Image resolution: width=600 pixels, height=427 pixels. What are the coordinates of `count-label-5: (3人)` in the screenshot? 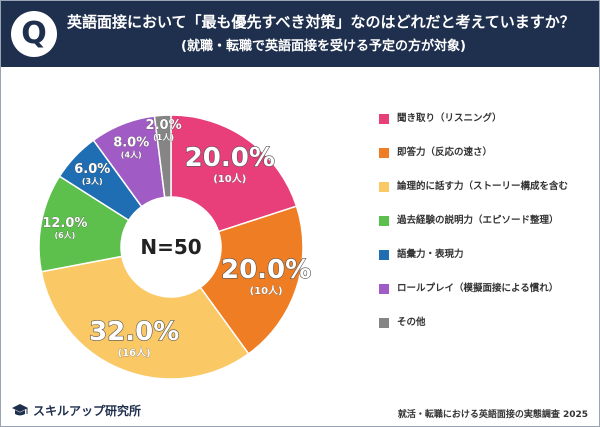 It's located at (92, 181).